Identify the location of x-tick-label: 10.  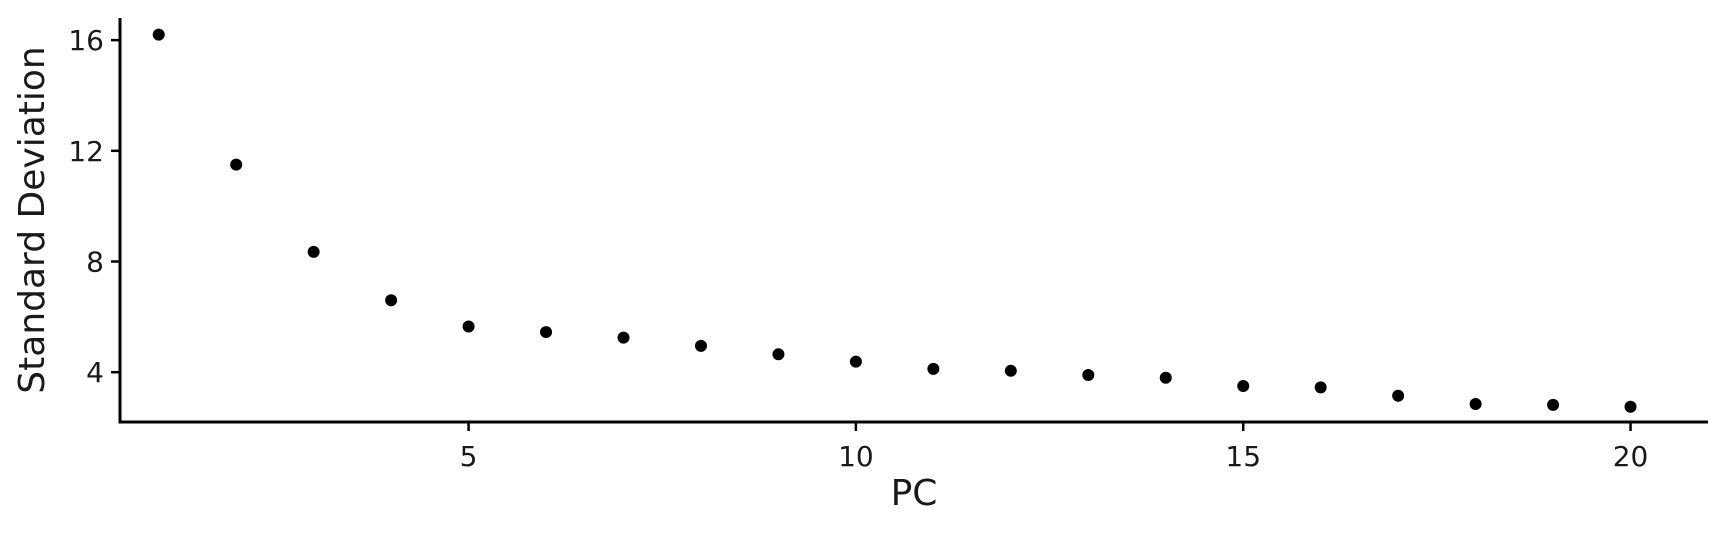
(856, 456).